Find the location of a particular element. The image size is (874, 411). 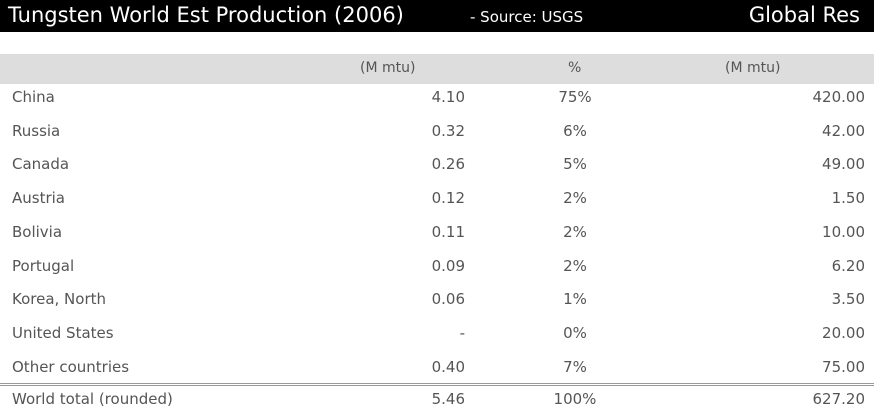

cell: 0.06 is located at coordinates (448, 299).